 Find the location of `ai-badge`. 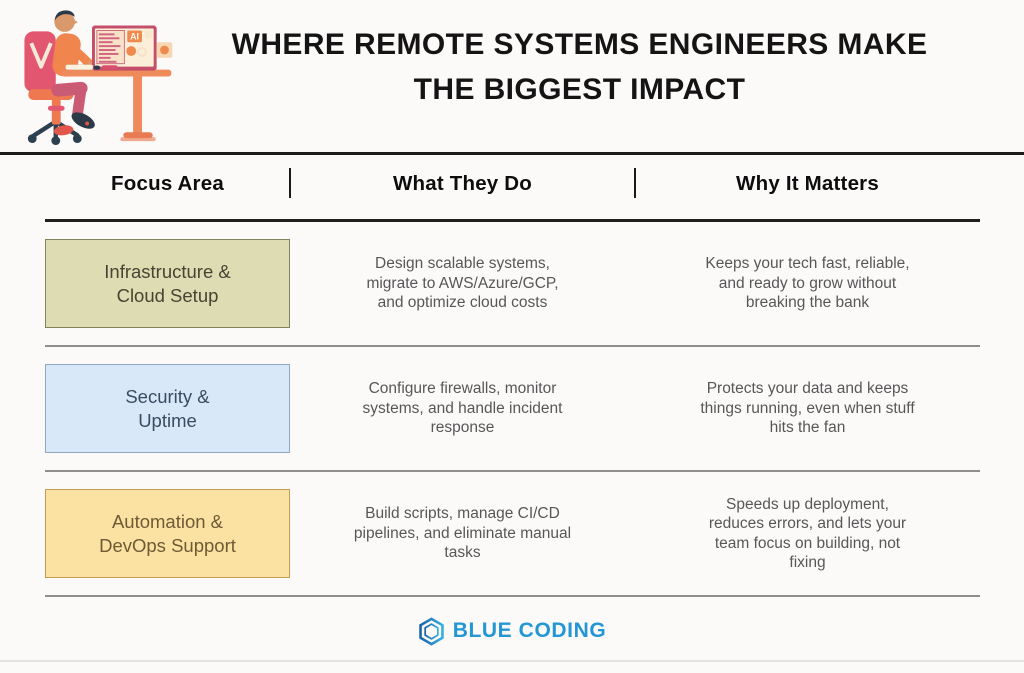

ai-badge is located at coordinates (134, 36).